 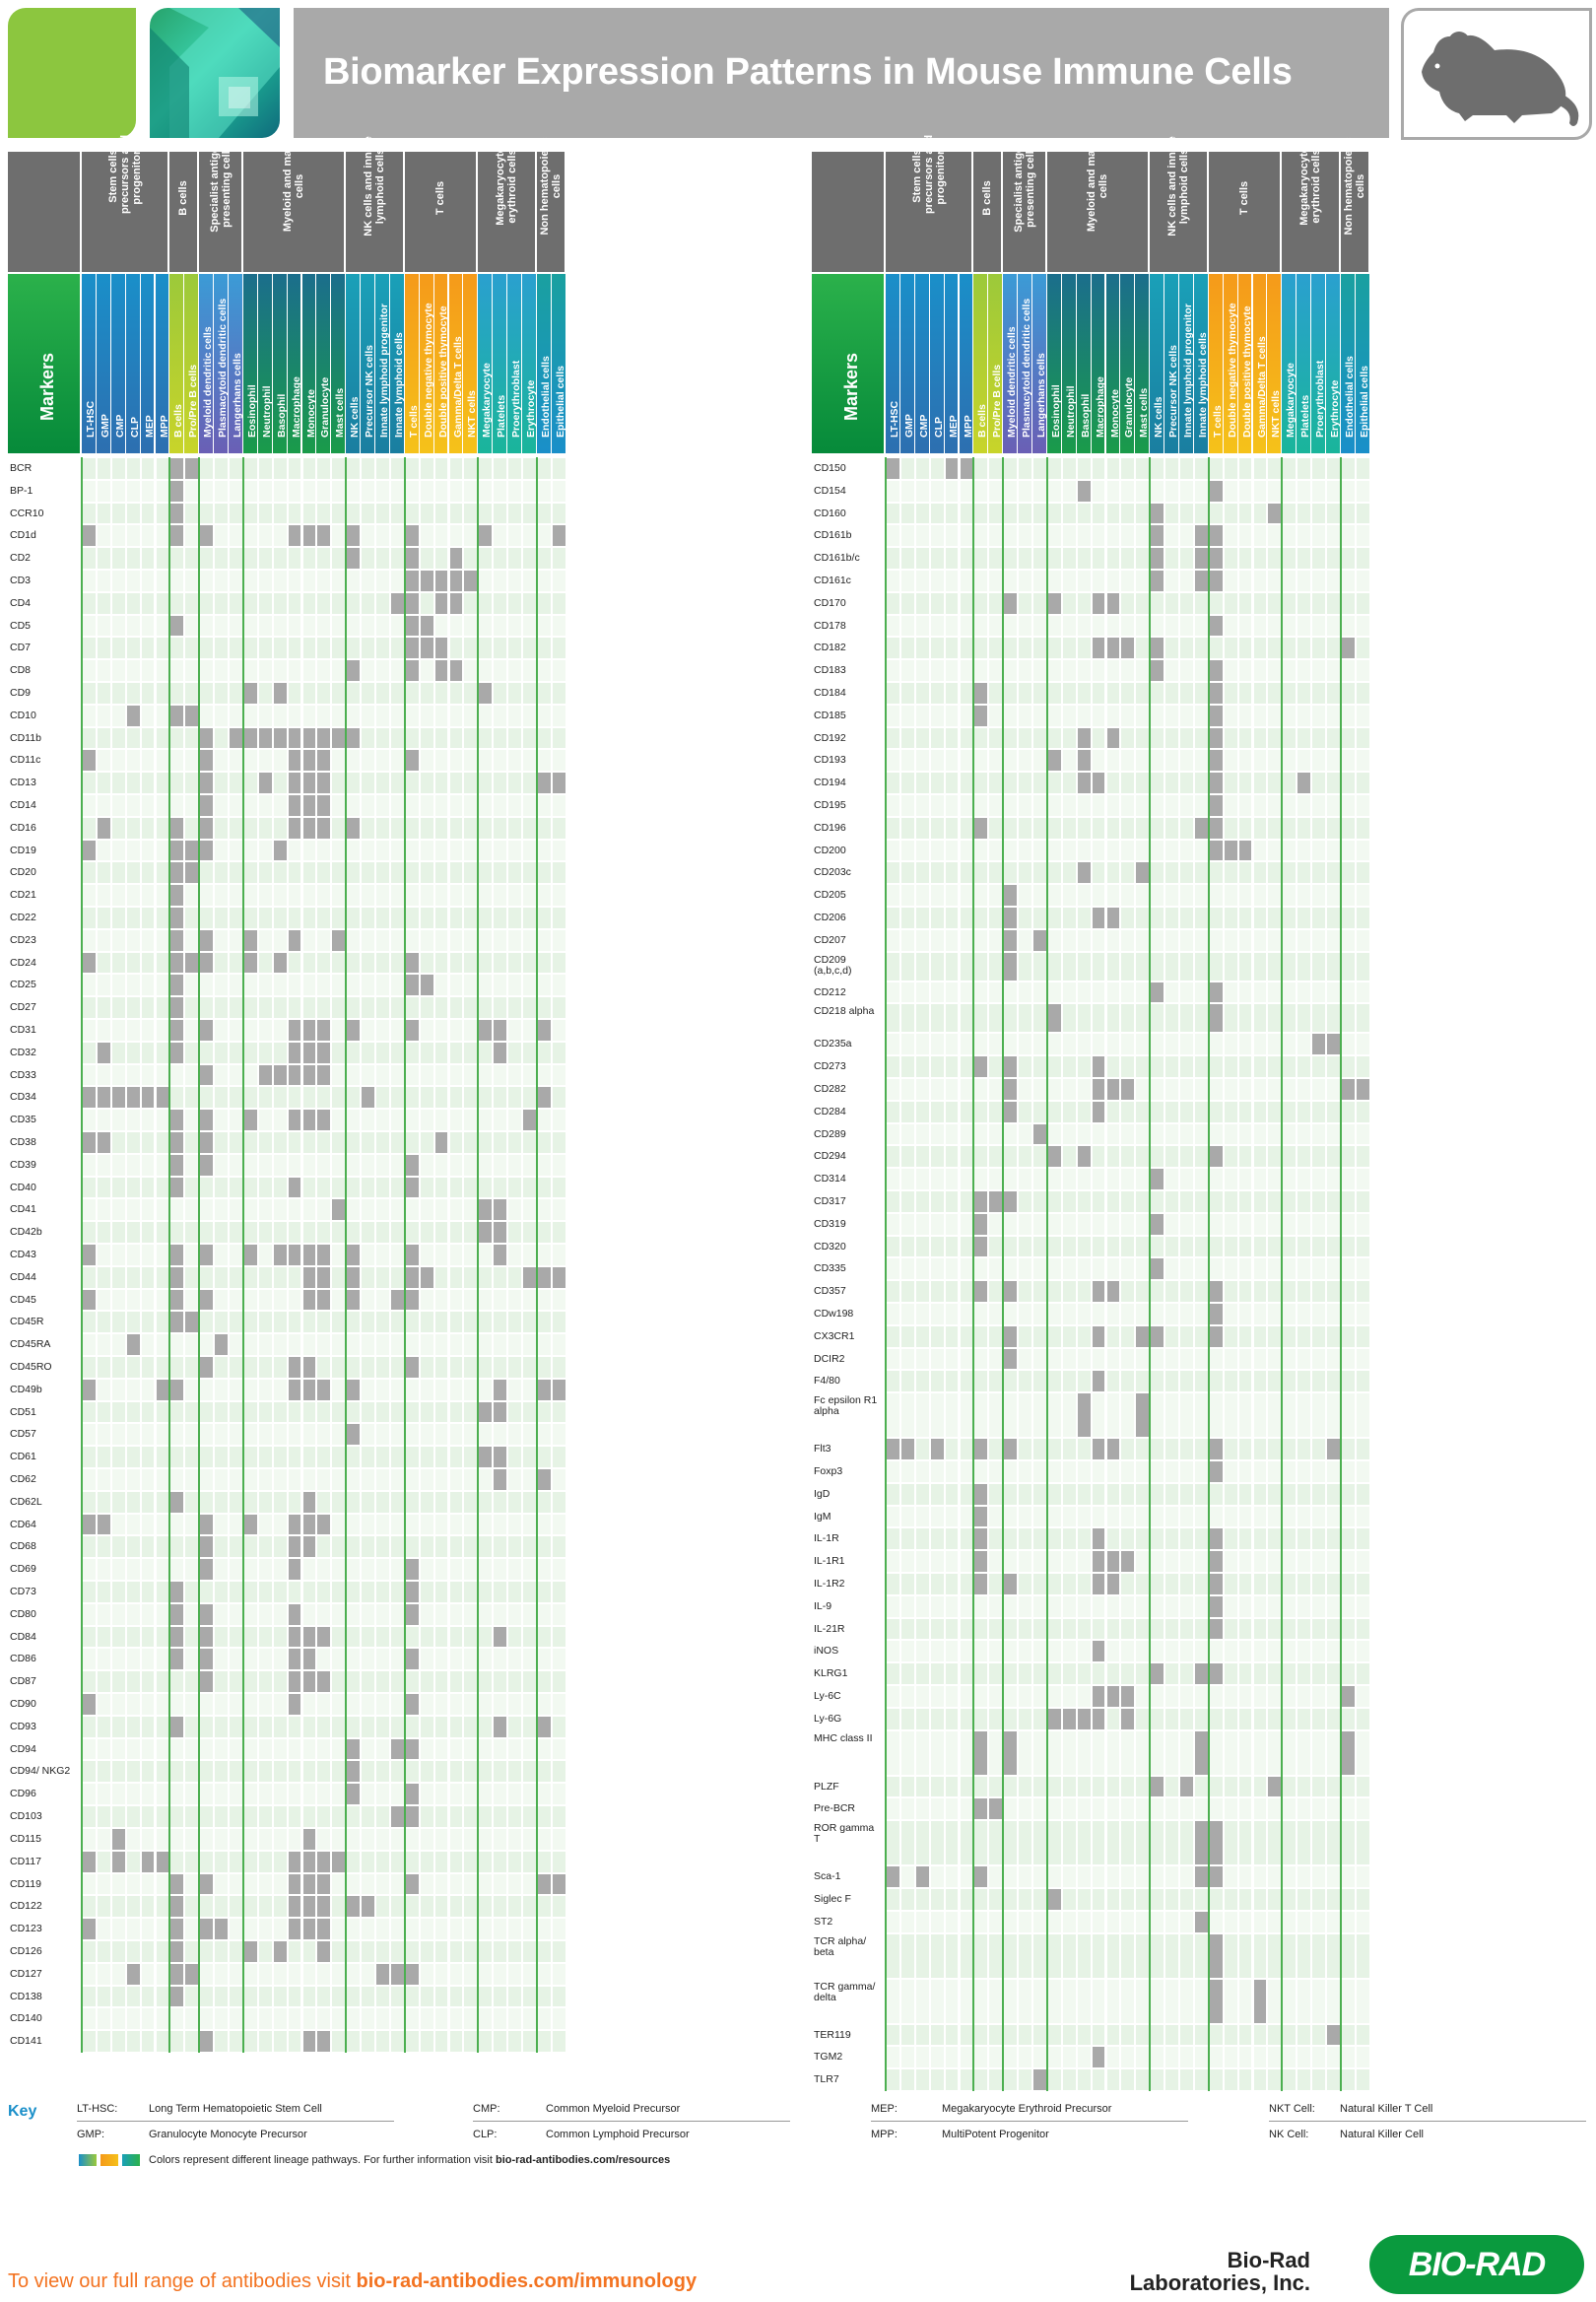 What do you see at coordinates (988, 198) in the screenshot?
I see `group-label: B cells` at bounding box center [988, 198].